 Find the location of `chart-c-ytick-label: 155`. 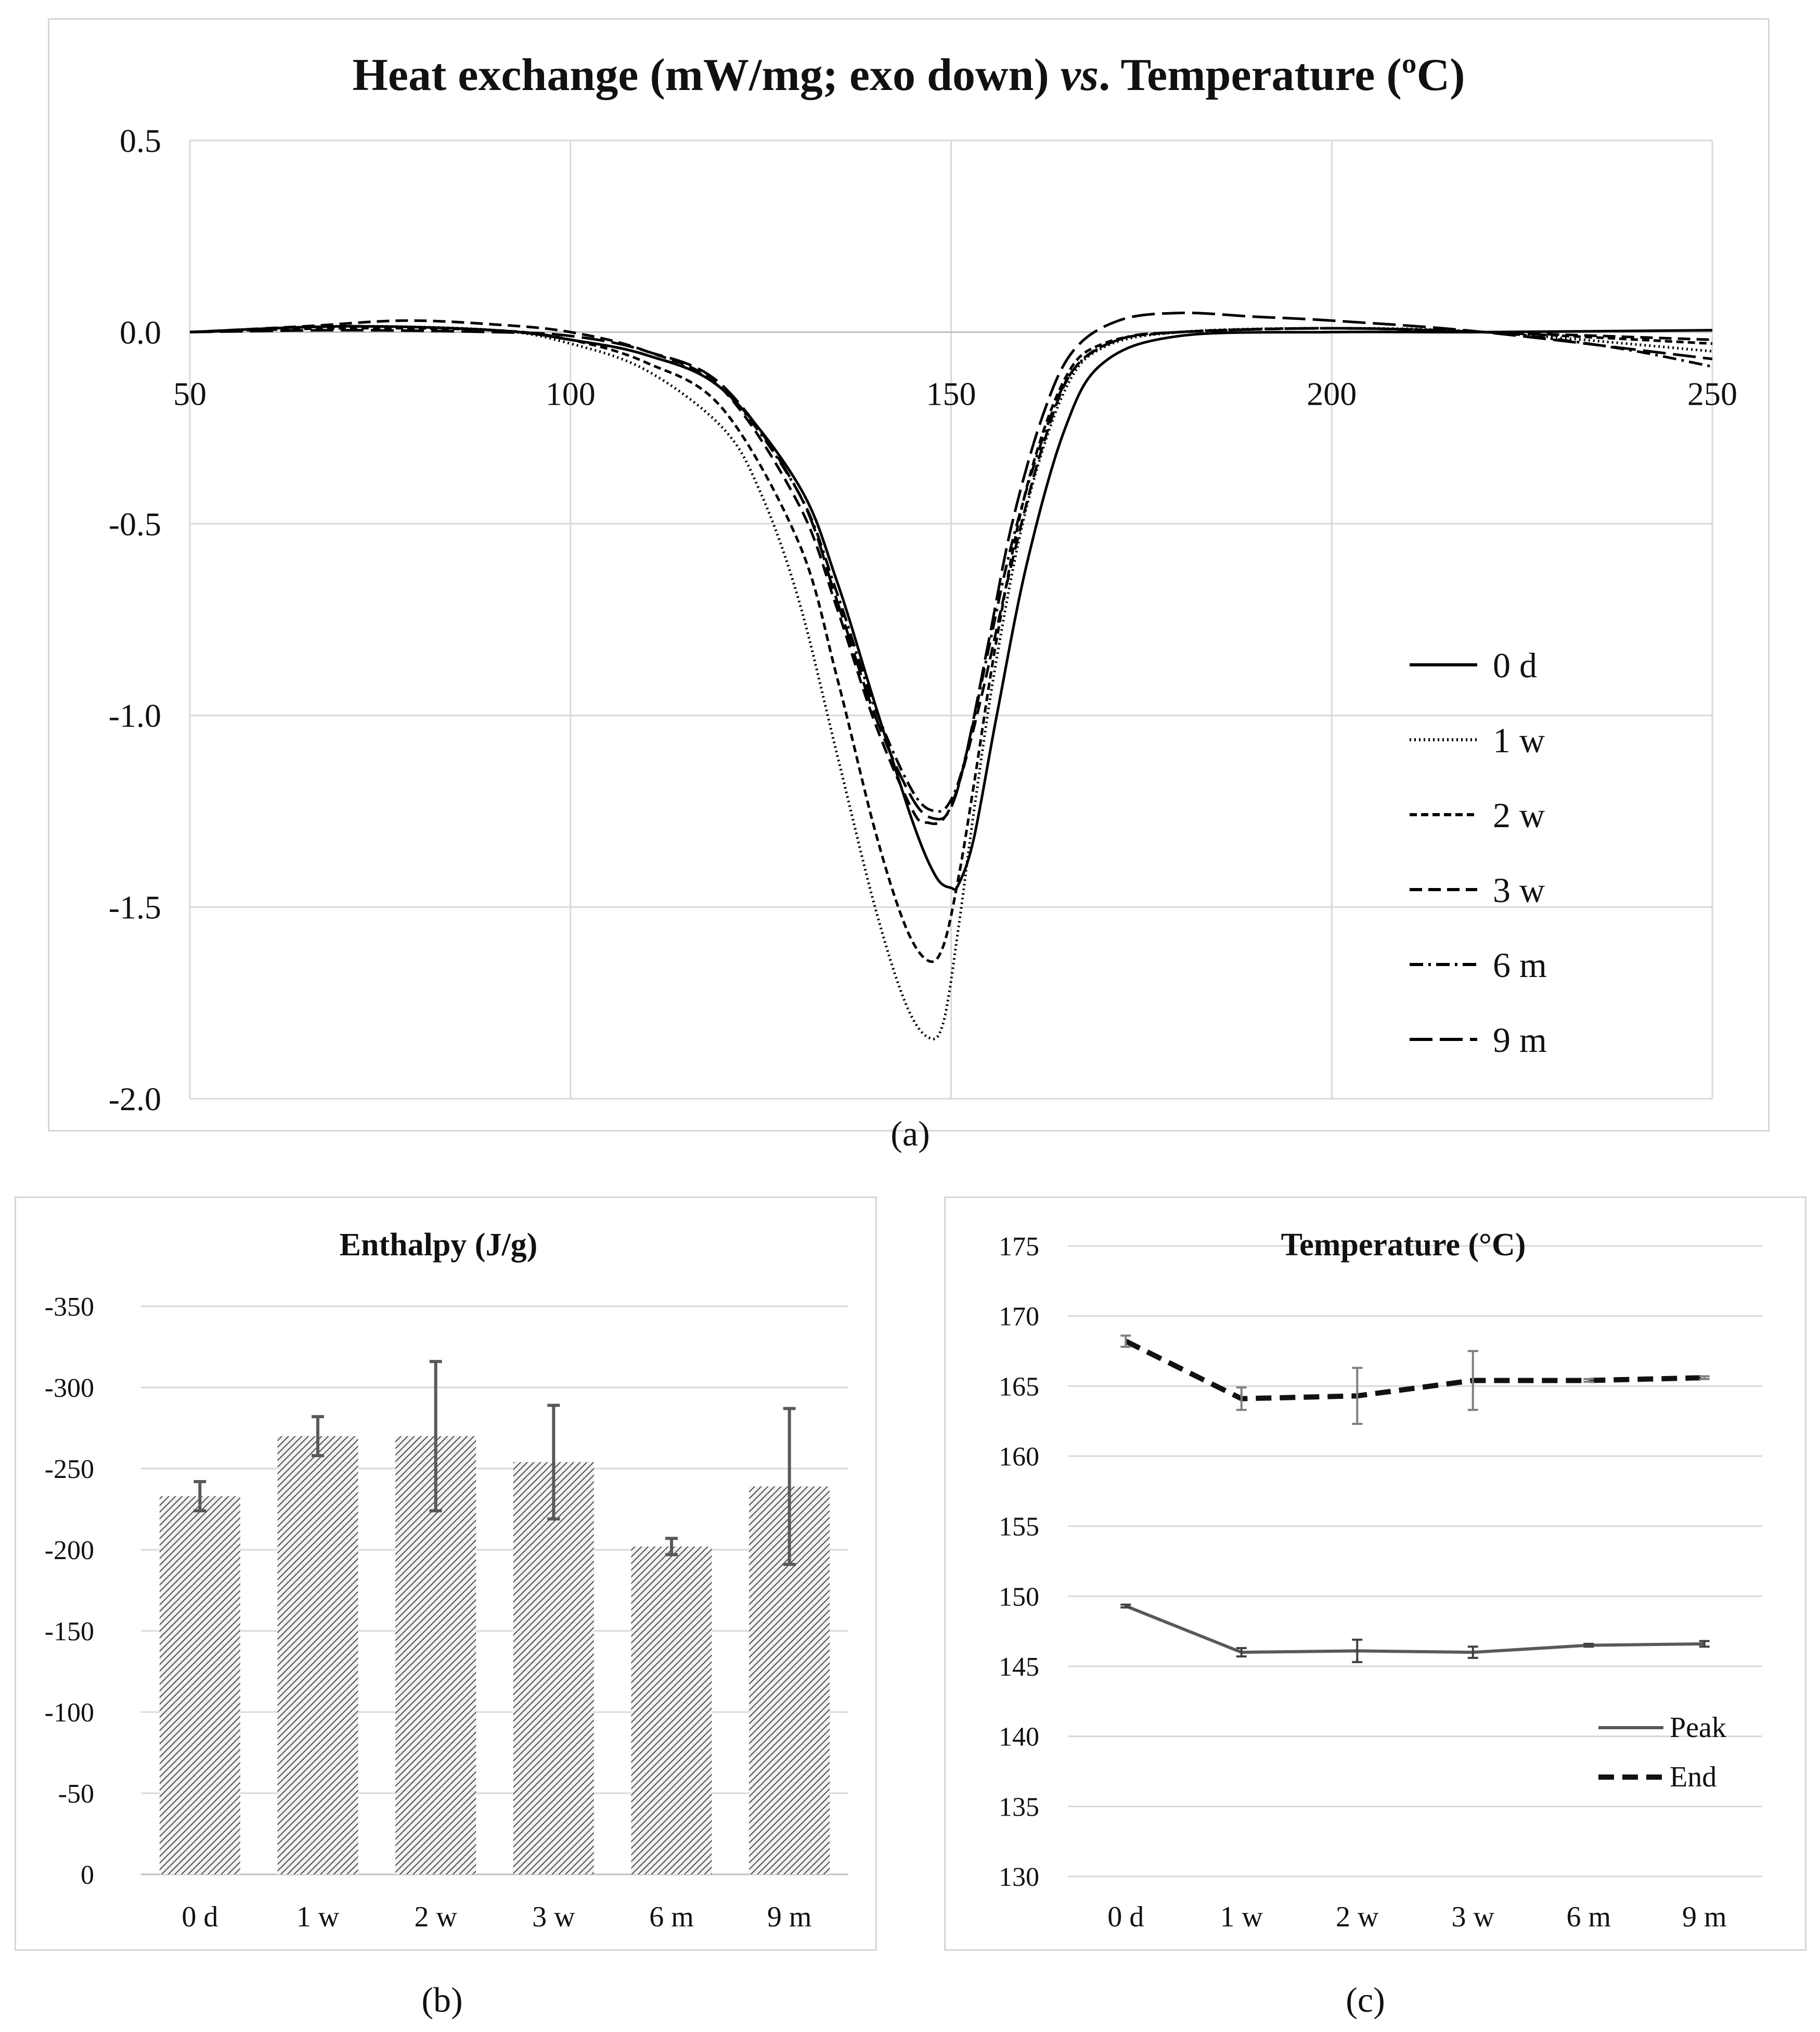

chart-c-ytick-label: 155 is located at coordinates (1019, 1527).